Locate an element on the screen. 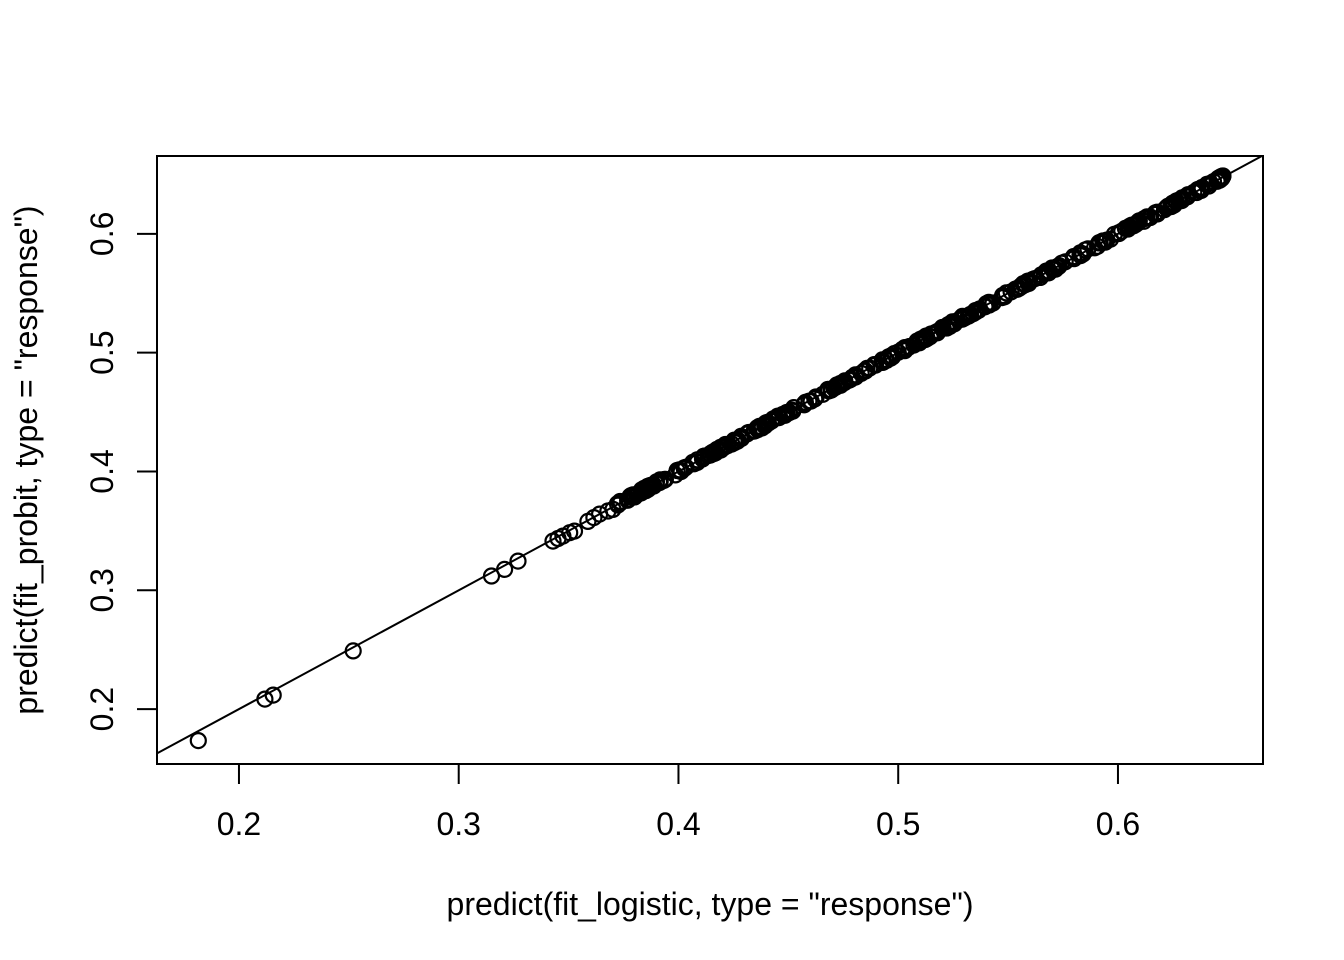 The height and width of the screenshot is (960, 1344). x-tick-label: 0.3 is located at coordinates (458, 824).